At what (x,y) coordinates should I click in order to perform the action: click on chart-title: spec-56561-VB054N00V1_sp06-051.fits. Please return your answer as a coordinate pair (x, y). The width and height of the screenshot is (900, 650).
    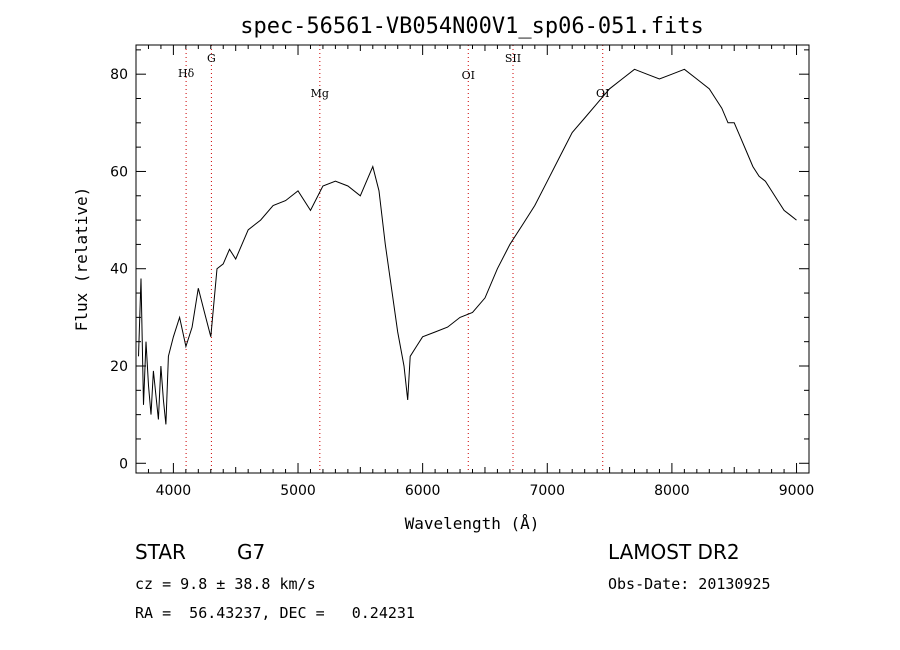
    Looking at the image, I should click on (472, 26).